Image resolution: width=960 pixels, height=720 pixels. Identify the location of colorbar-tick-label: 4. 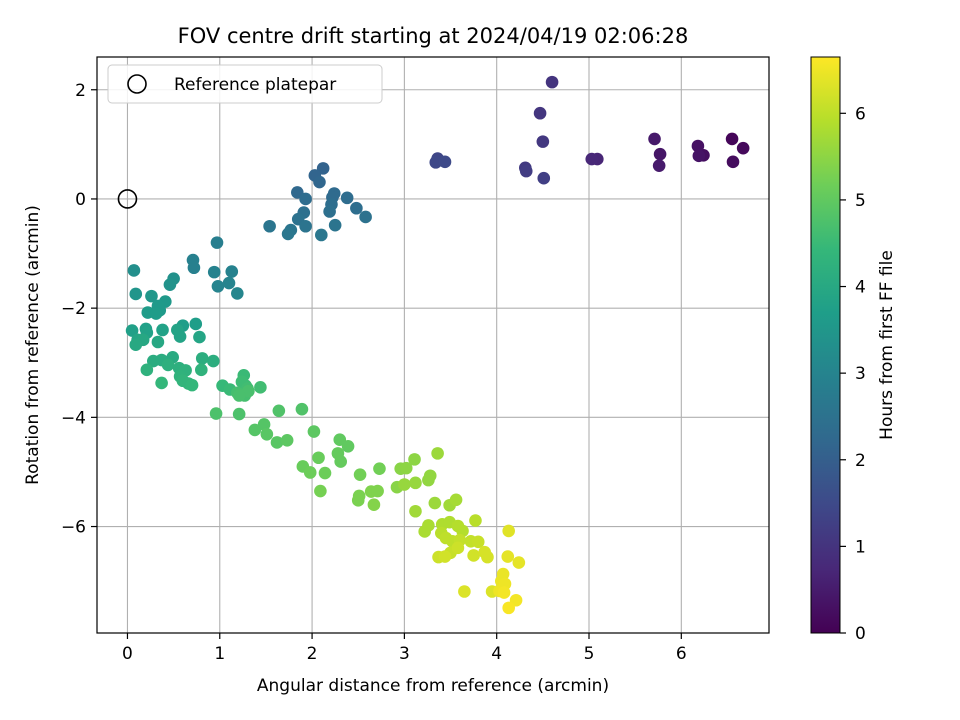
(860, 288).